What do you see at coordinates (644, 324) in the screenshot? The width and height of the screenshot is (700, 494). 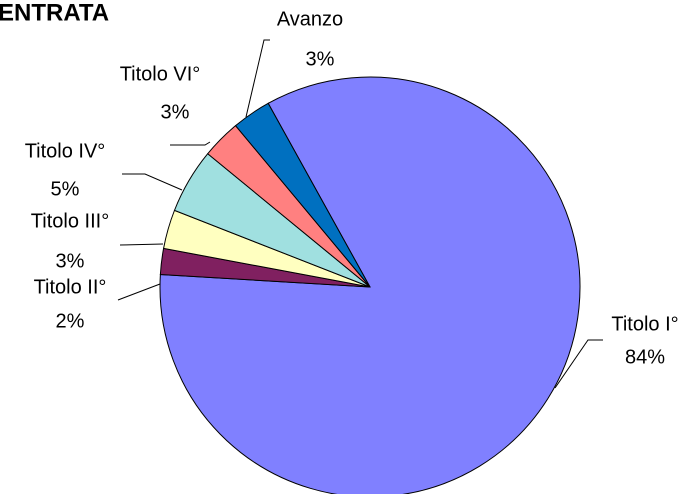 I see `slice-label: Titolo I°` at bounding box center [644, 324].